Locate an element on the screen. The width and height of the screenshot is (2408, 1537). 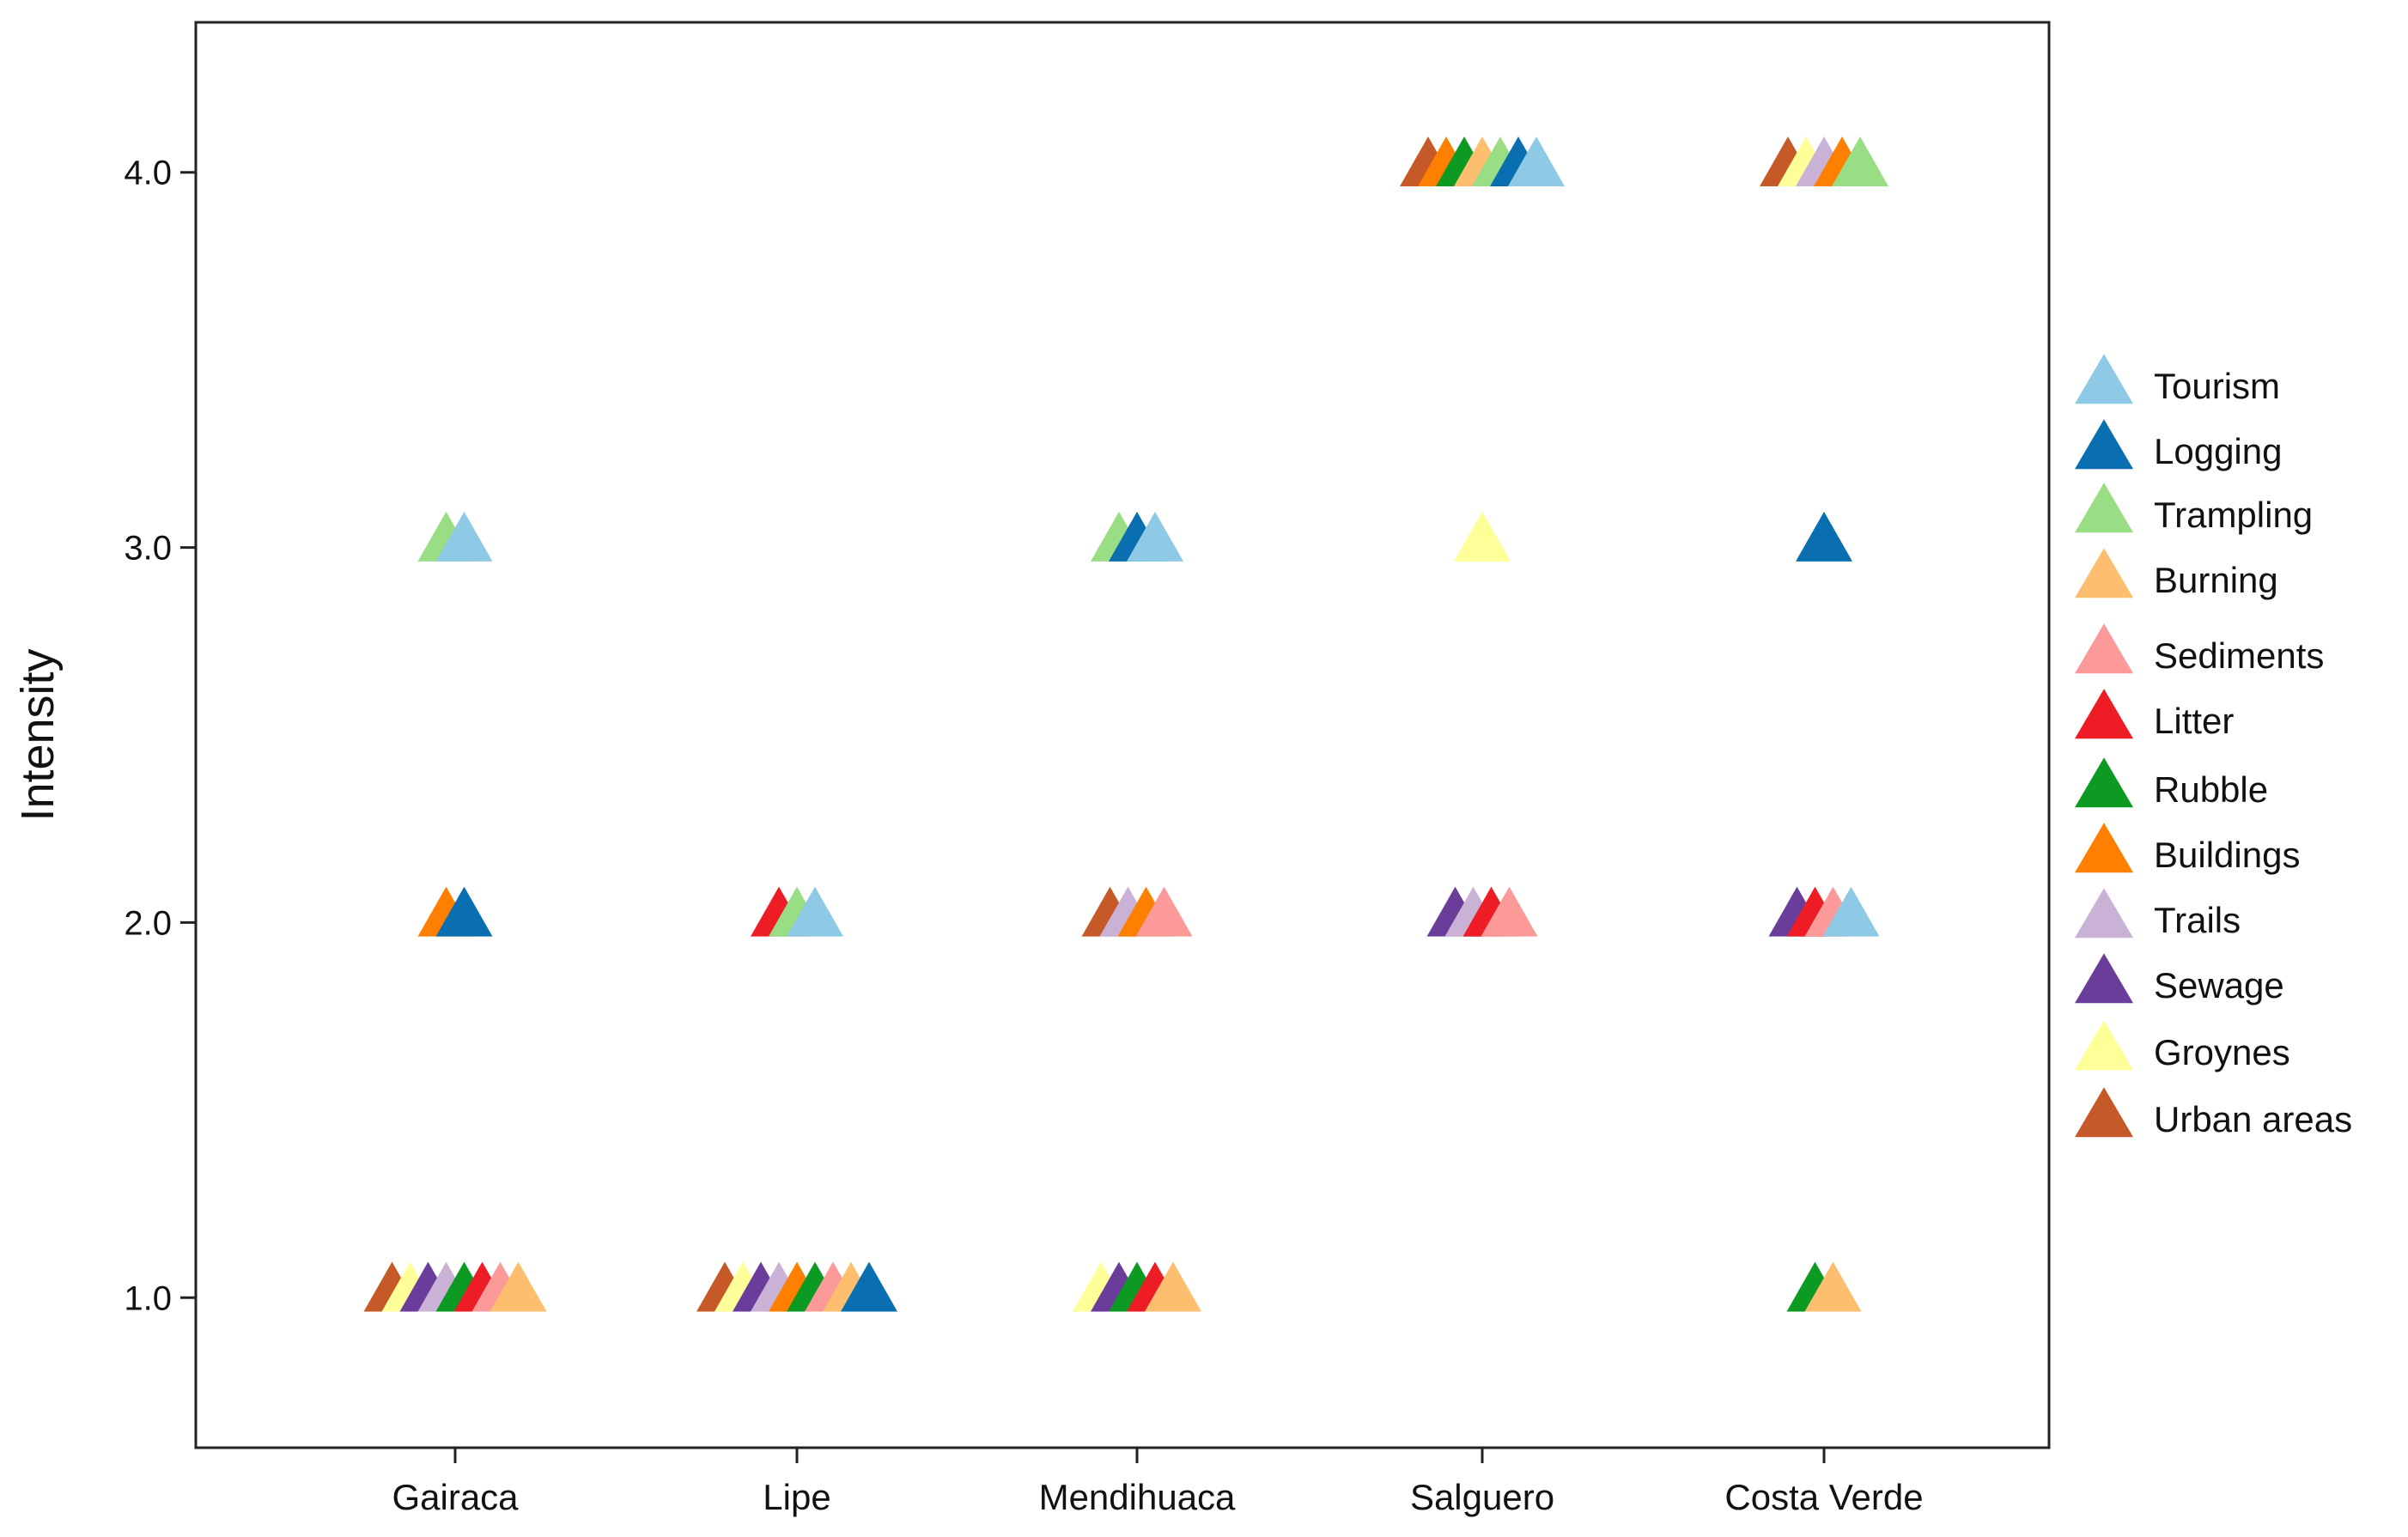
y-axis: 1.0 2.0 3.0 4.0 is located at coordinates (160, 736).